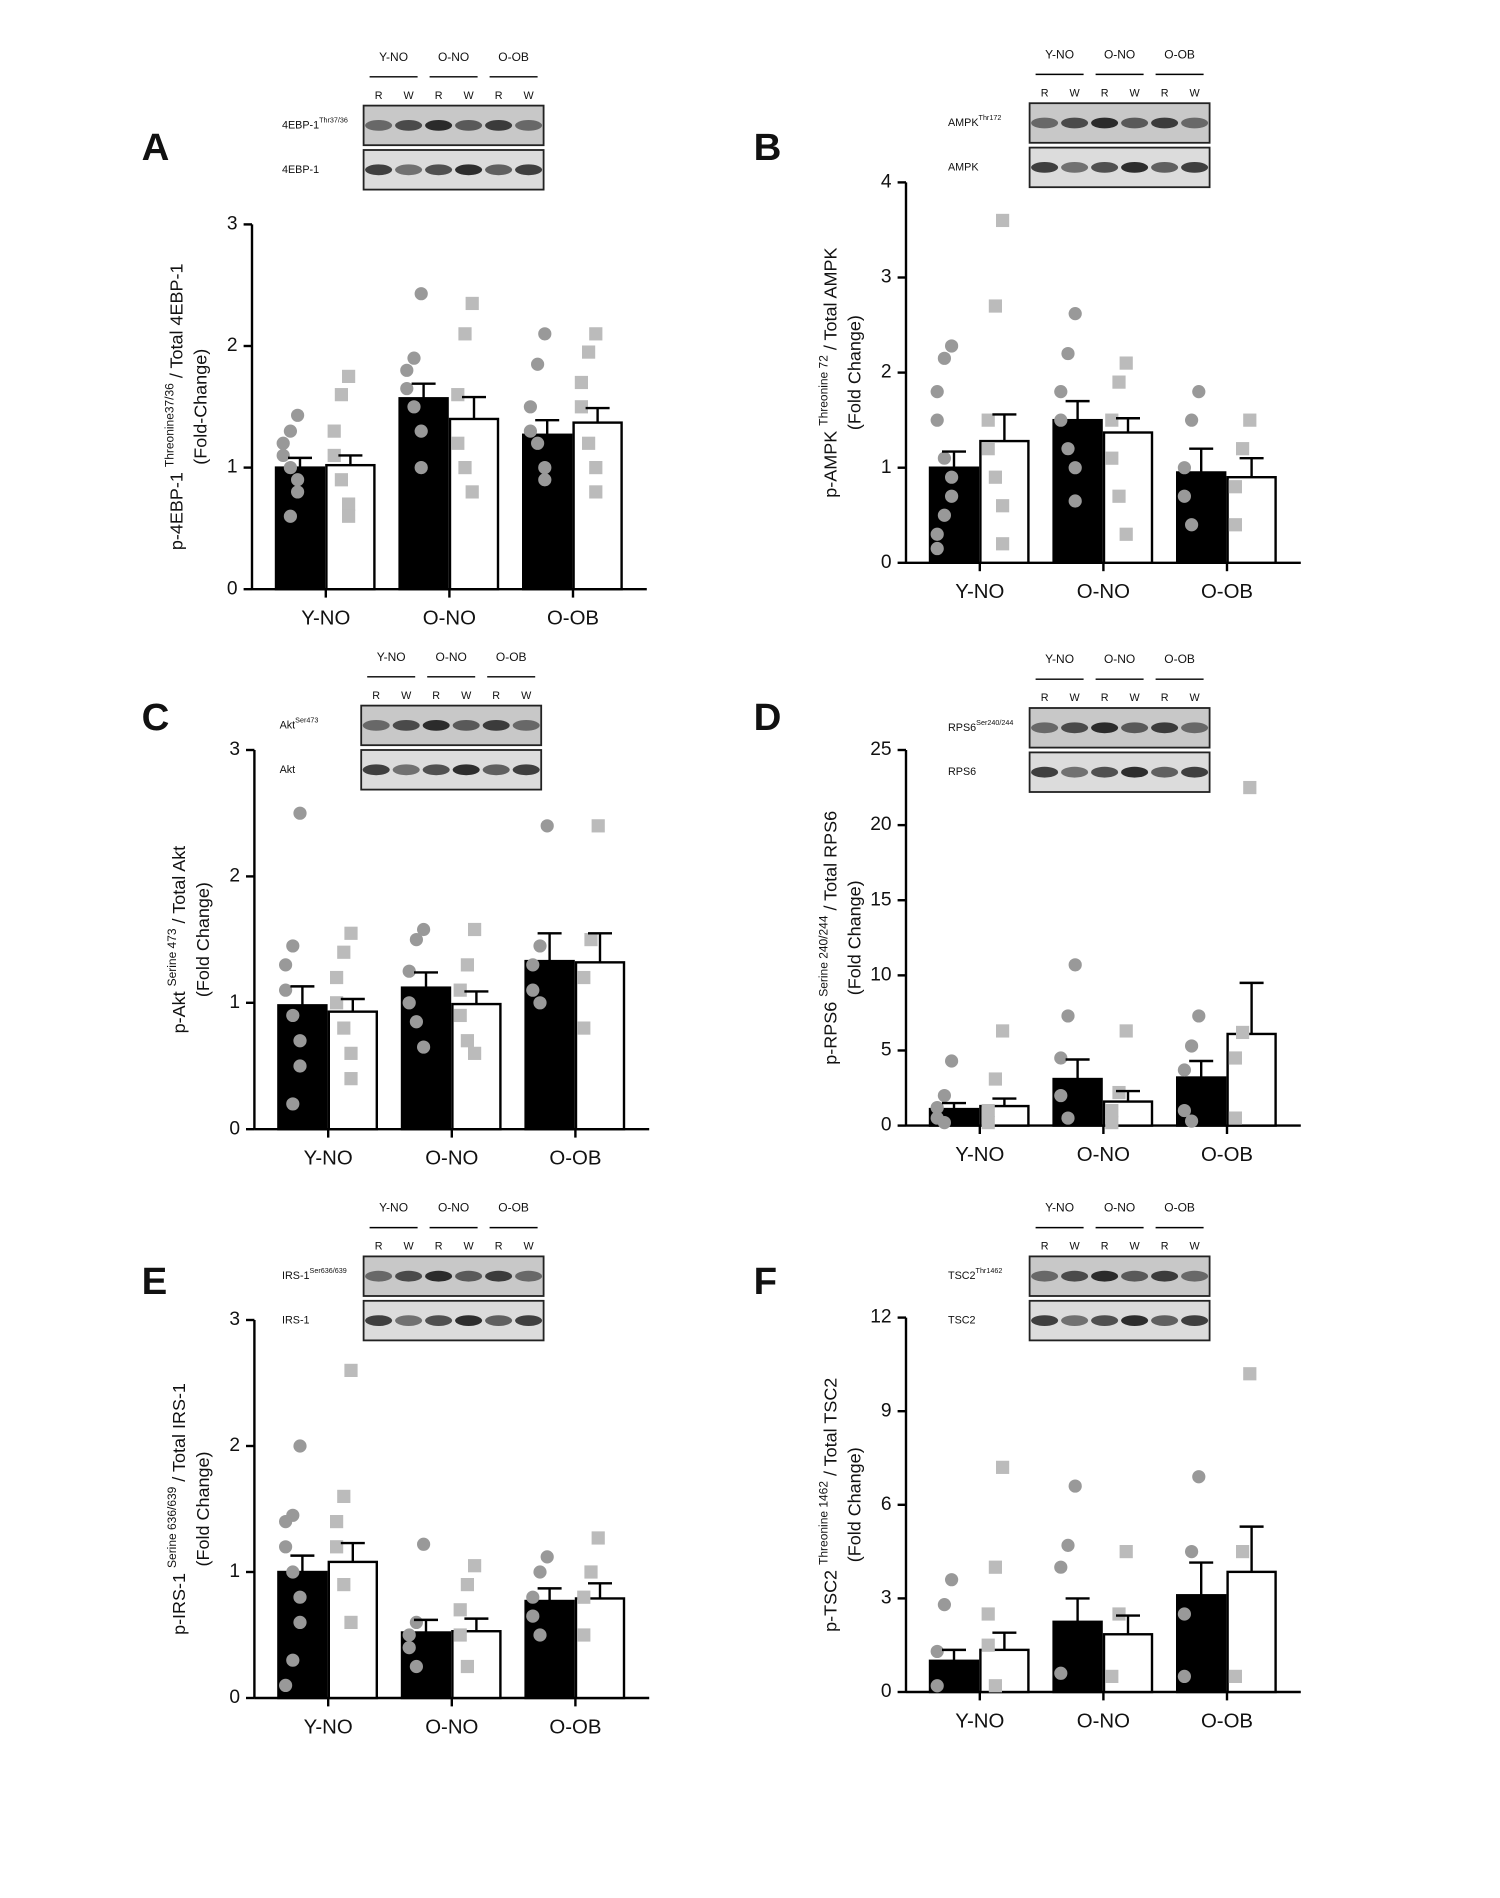  I want to click on blot-protein-label-part: Thr1462, so click(989, 1271).